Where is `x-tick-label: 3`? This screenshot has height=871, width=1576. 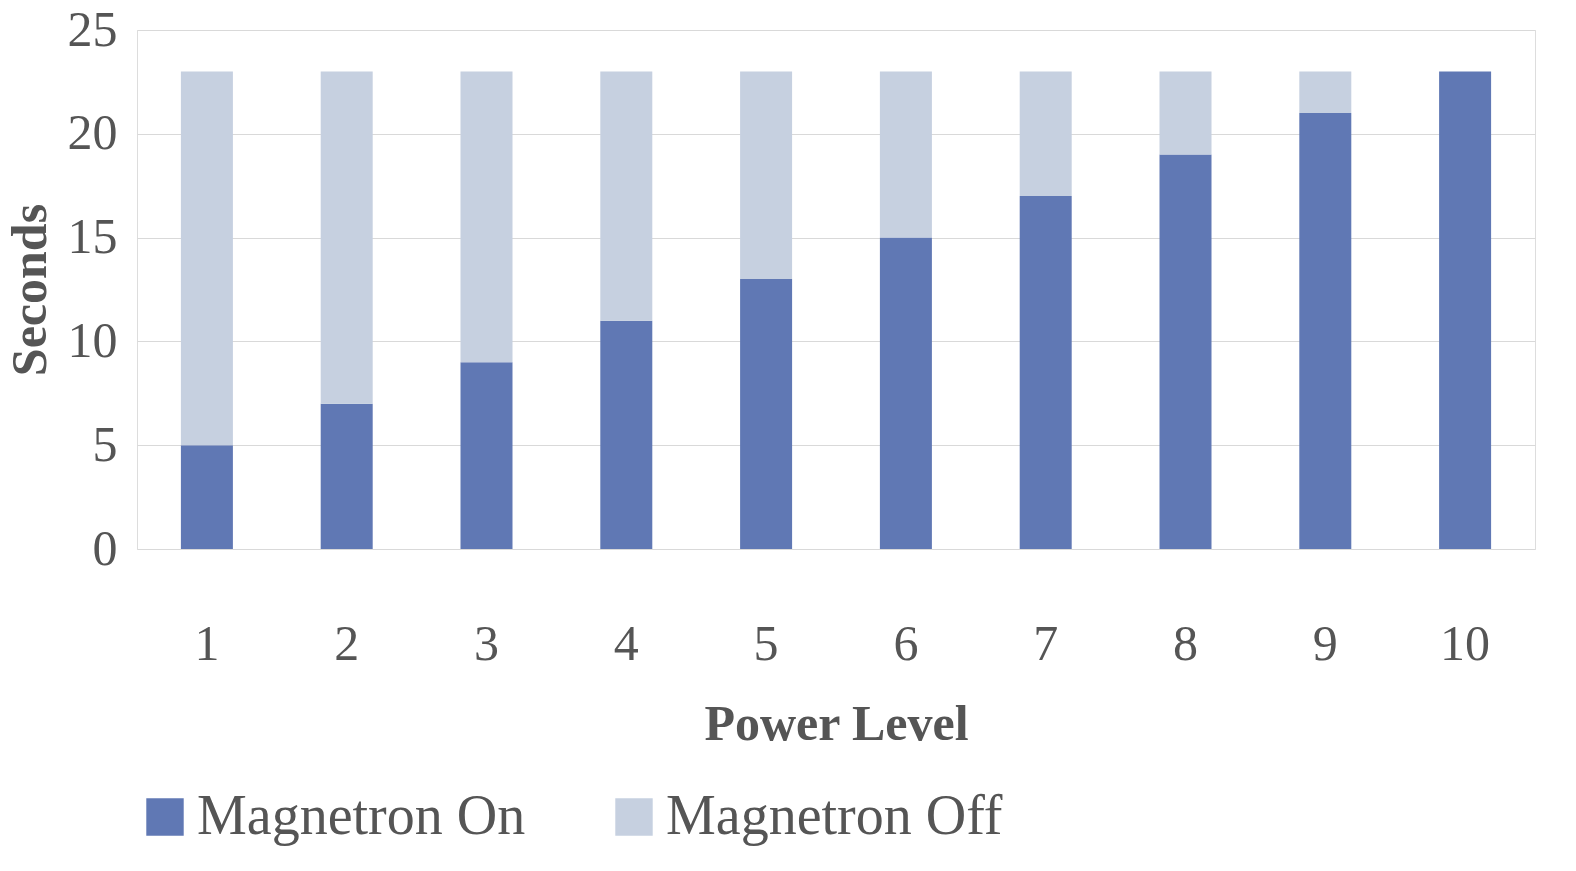 x-tick-label: 3 is located at coordinates (486, 642).